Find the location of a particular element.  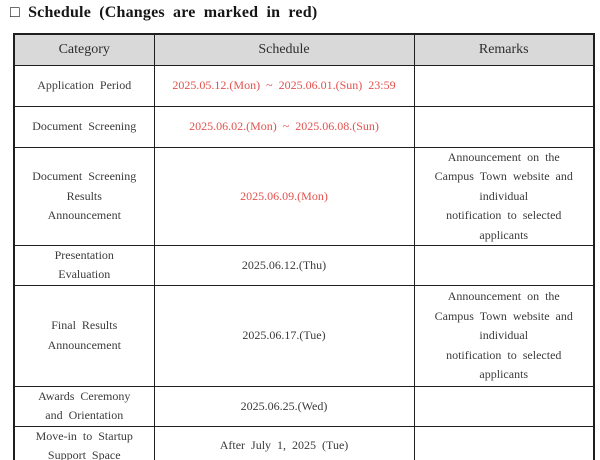

table-row: Presentation Evaluation 2025.06.12.(Thu) is located at coordinates (304, 265).